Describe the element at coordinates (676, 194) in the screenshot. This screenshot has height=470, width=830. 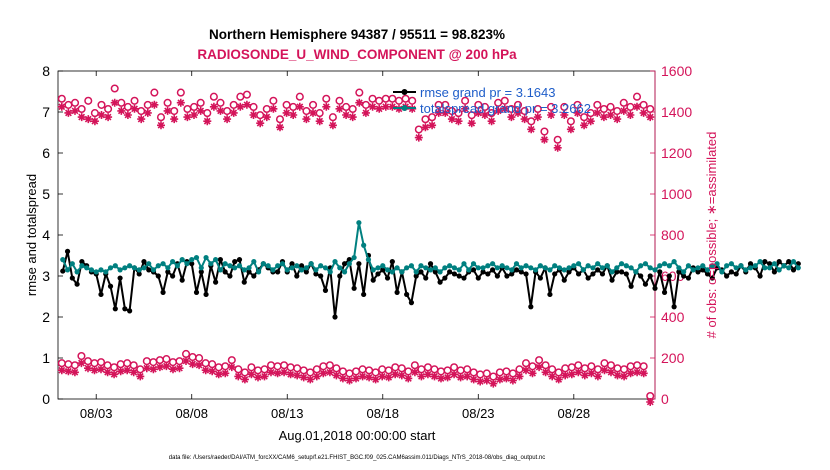
I see `y-right-tick-label: 1000` at that location.